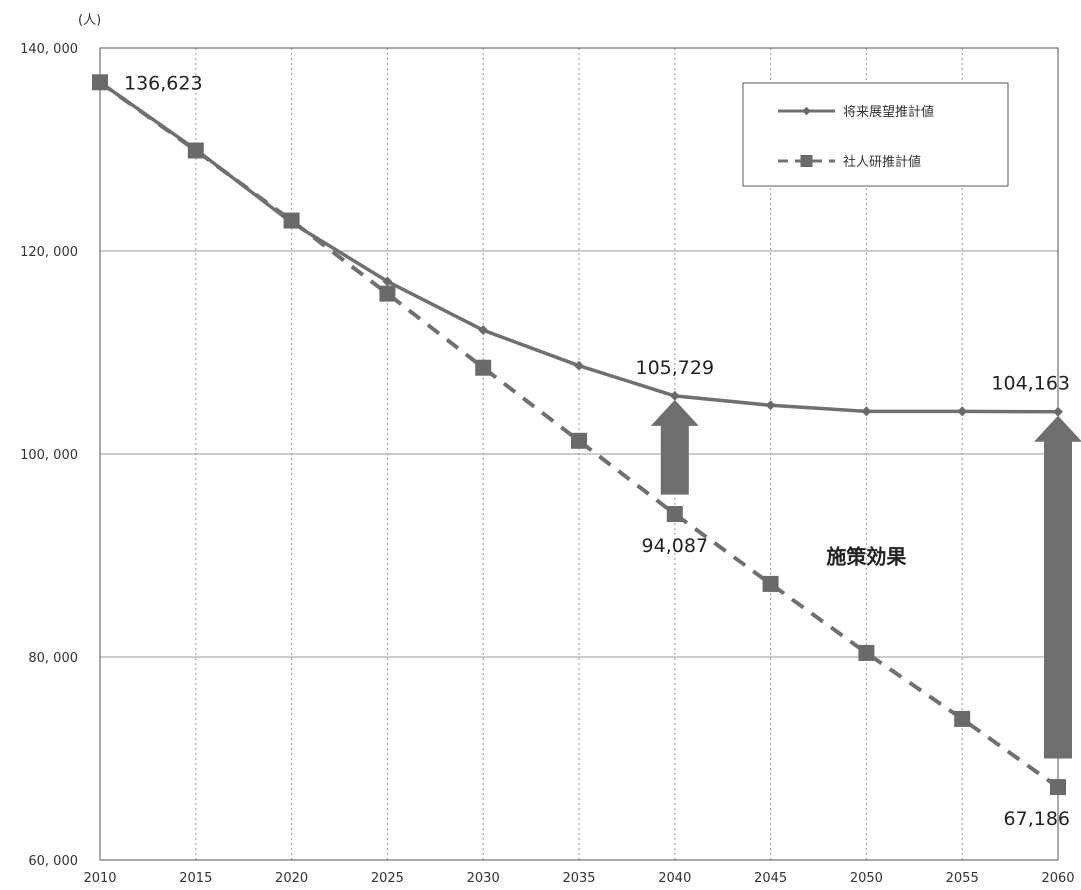 The height and width of the screenshot is (890, 1081). I want to click on y-unit-label: (人), so click(89, 20).